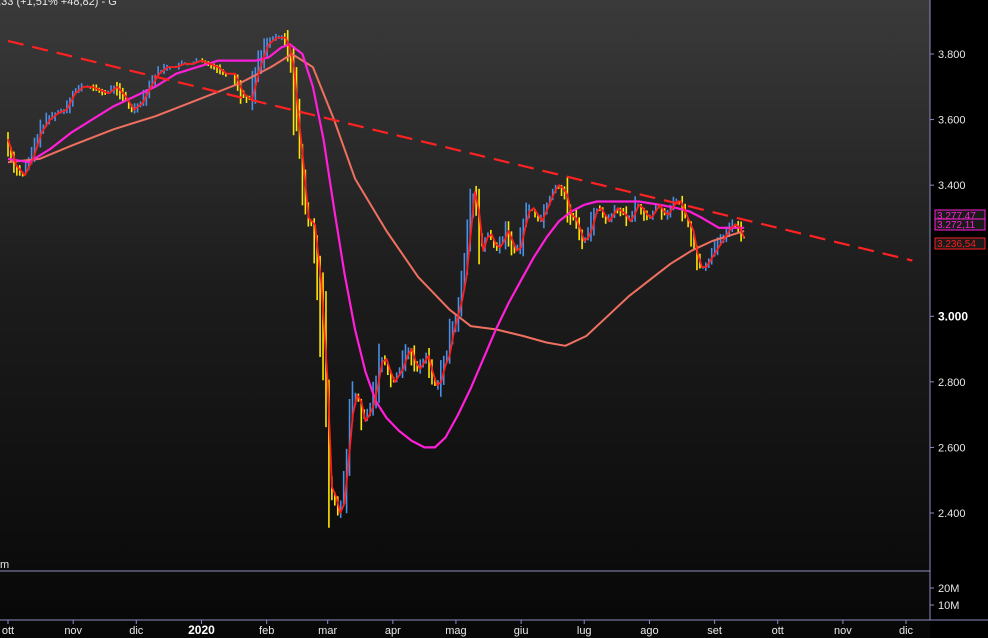 The width and height of the screenshot is (988, 638). I want to click on x-tick-label: apr, so click(393, 631).